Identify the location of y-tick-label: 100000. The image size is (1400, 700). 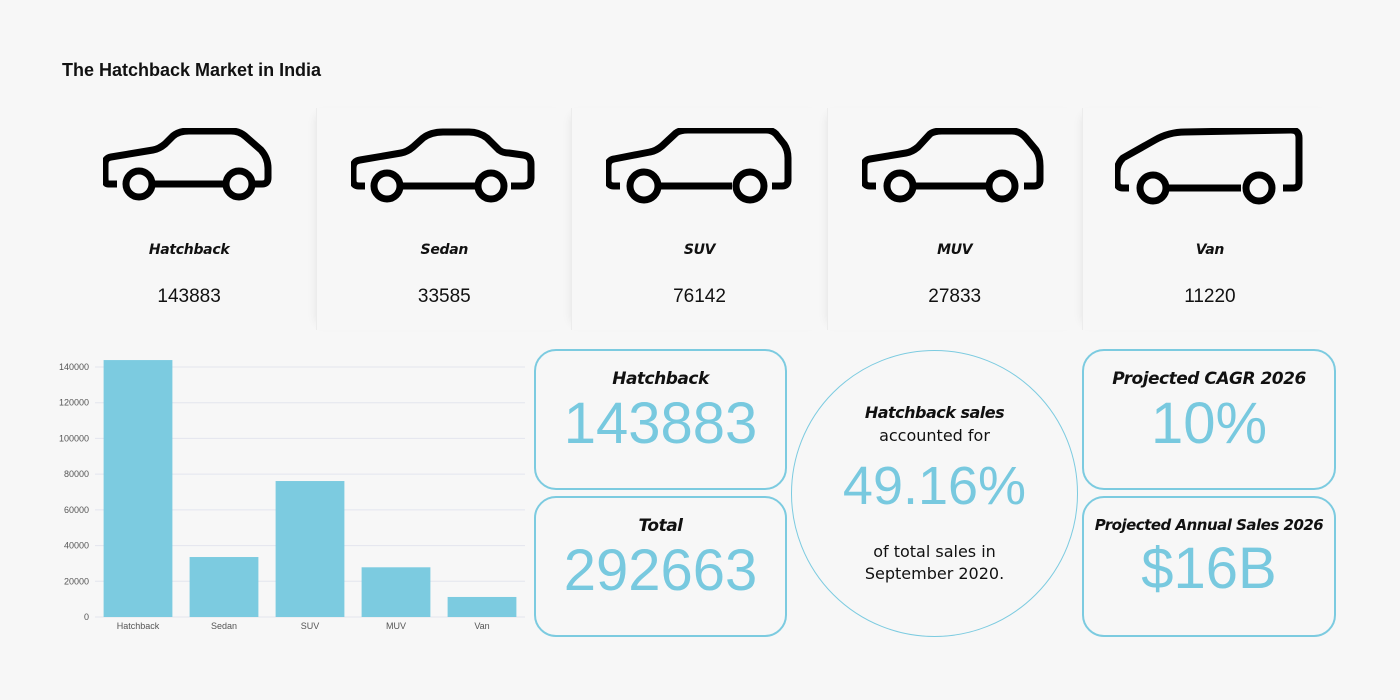
(74, 438).